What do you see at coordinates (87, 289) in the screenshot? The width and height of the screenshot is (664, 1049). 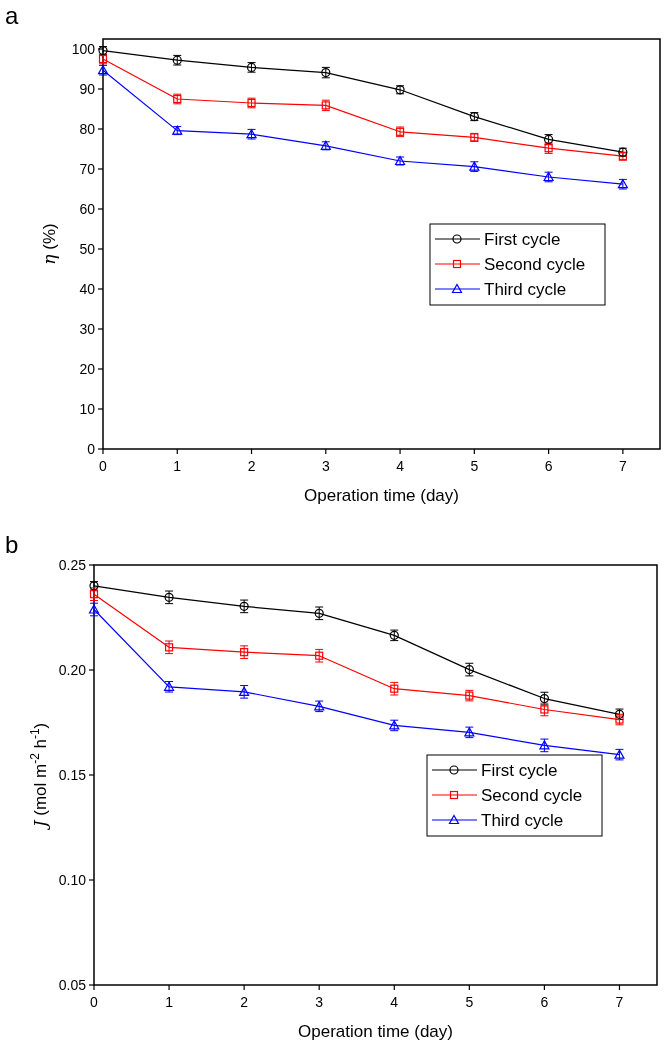 I see `y-tick-label: 40` at bounding box center [87, 289].